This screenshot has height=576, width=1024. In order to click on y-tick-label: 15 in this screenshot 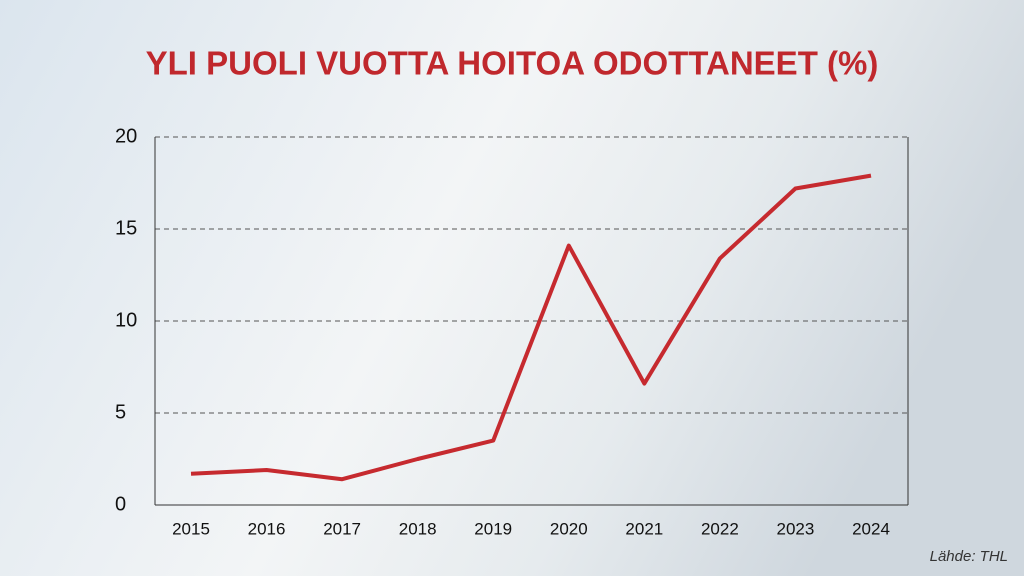, I will do `click(126, 228)`.